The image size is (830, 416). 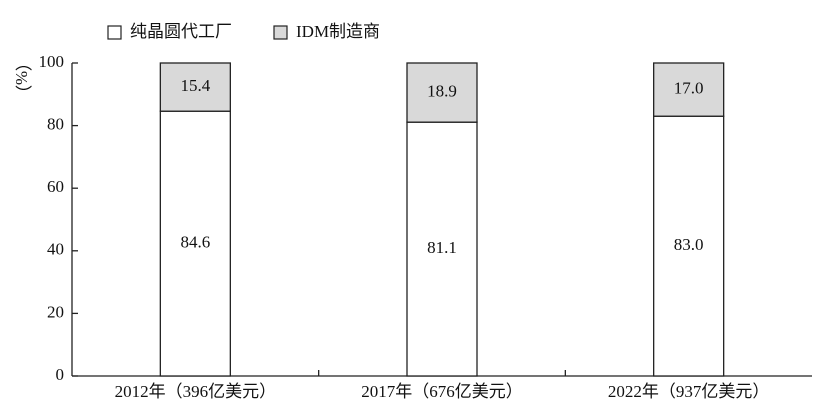 I want to click on x-tick-label: 2017年（676亿美元）, so click(x=442, y=391).